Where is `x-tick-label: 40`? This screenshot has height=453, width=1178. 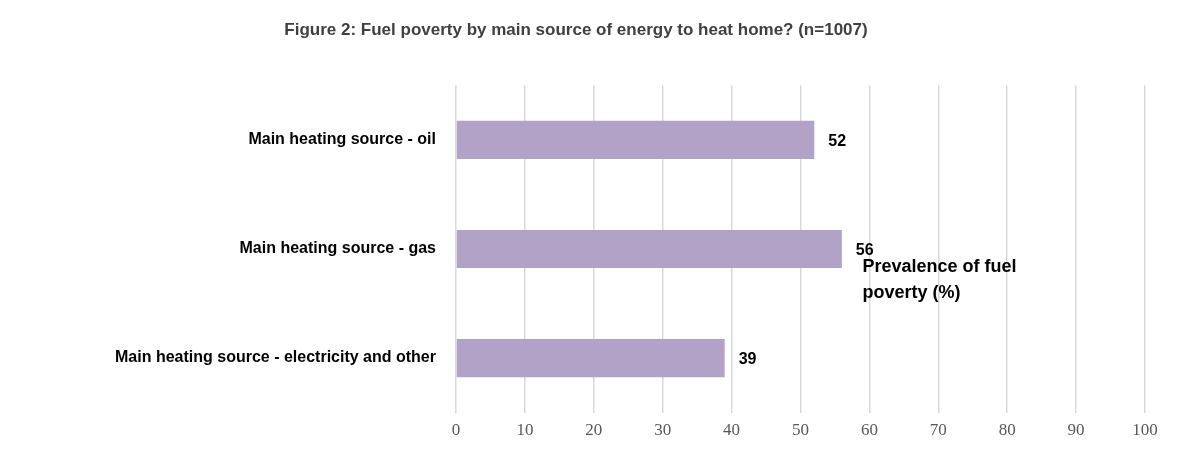 x-tick-label: 40 is located at coordinates (732, 430).